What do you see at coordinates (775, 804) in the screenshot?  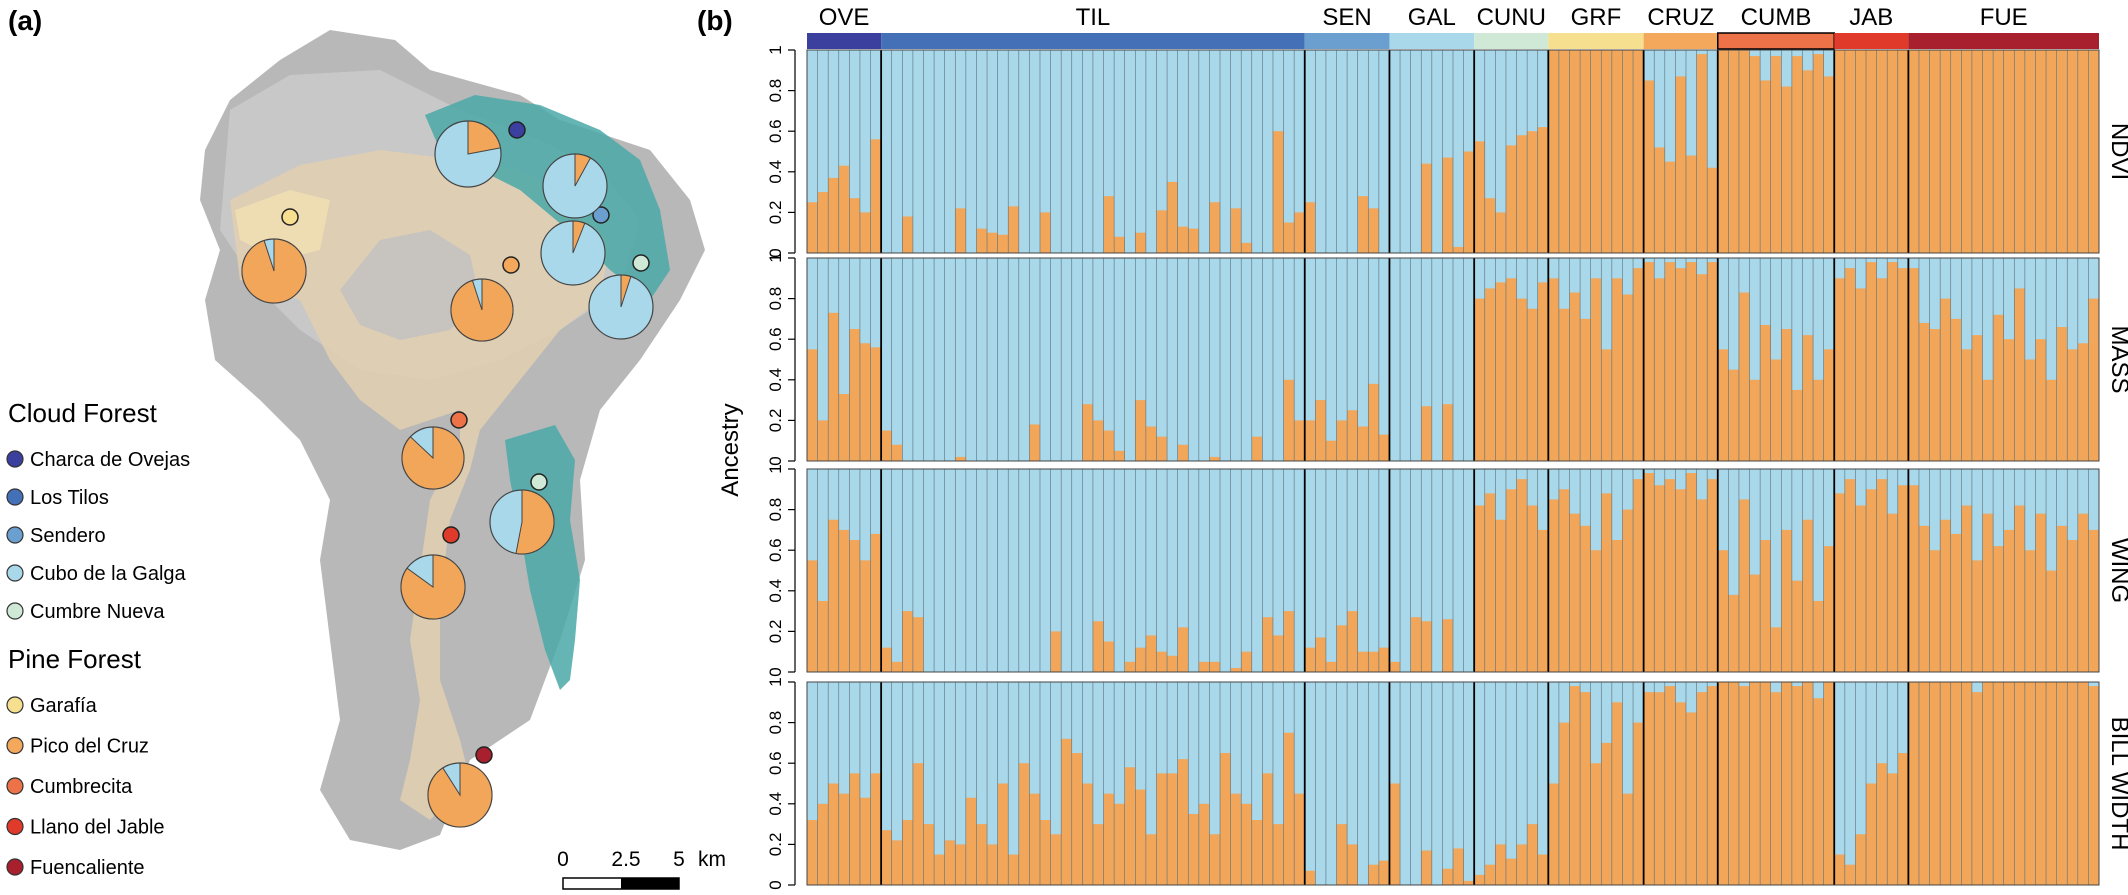 I see `y-tick-label-3-2: 0.4` at bounding box center [775, 804].